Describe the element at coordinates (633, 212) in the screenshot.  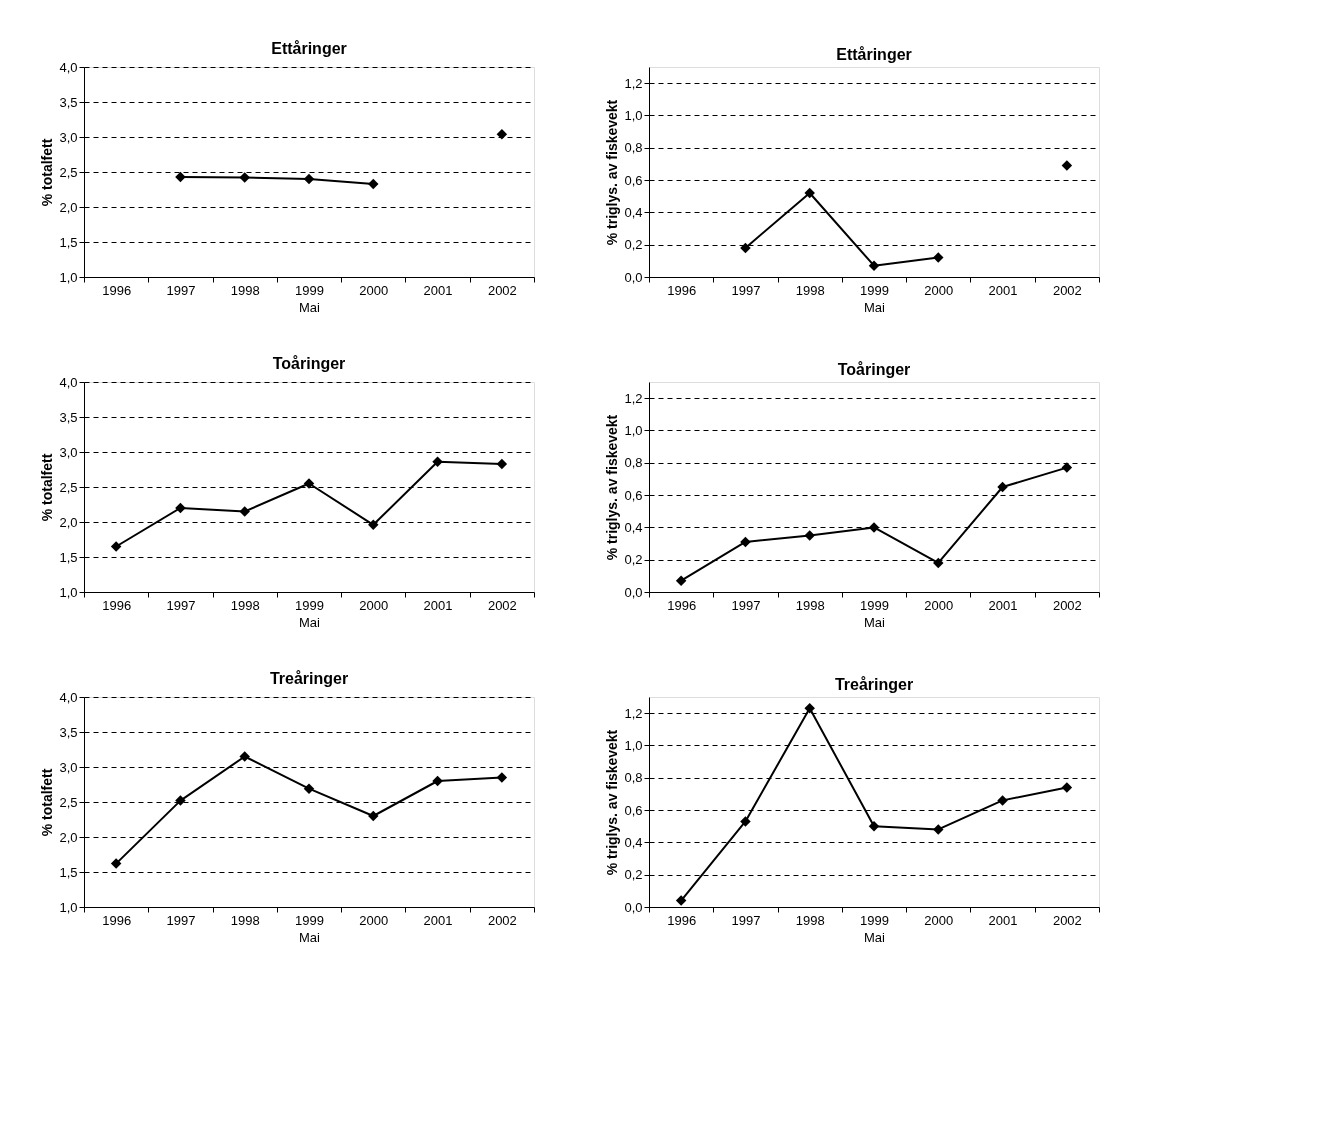
I see `y-tick-label: 0,4` at that location.